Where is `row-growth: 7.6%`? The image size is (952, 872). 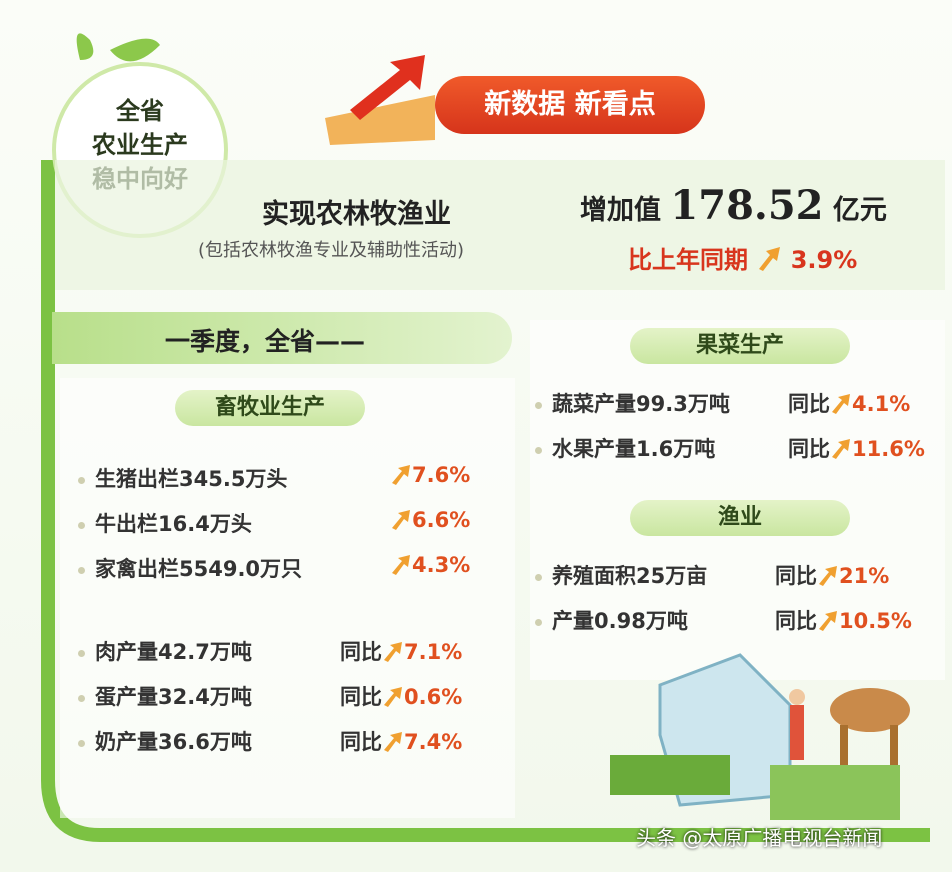
row-growth: 7.6% is located at coordinates (430, 475).